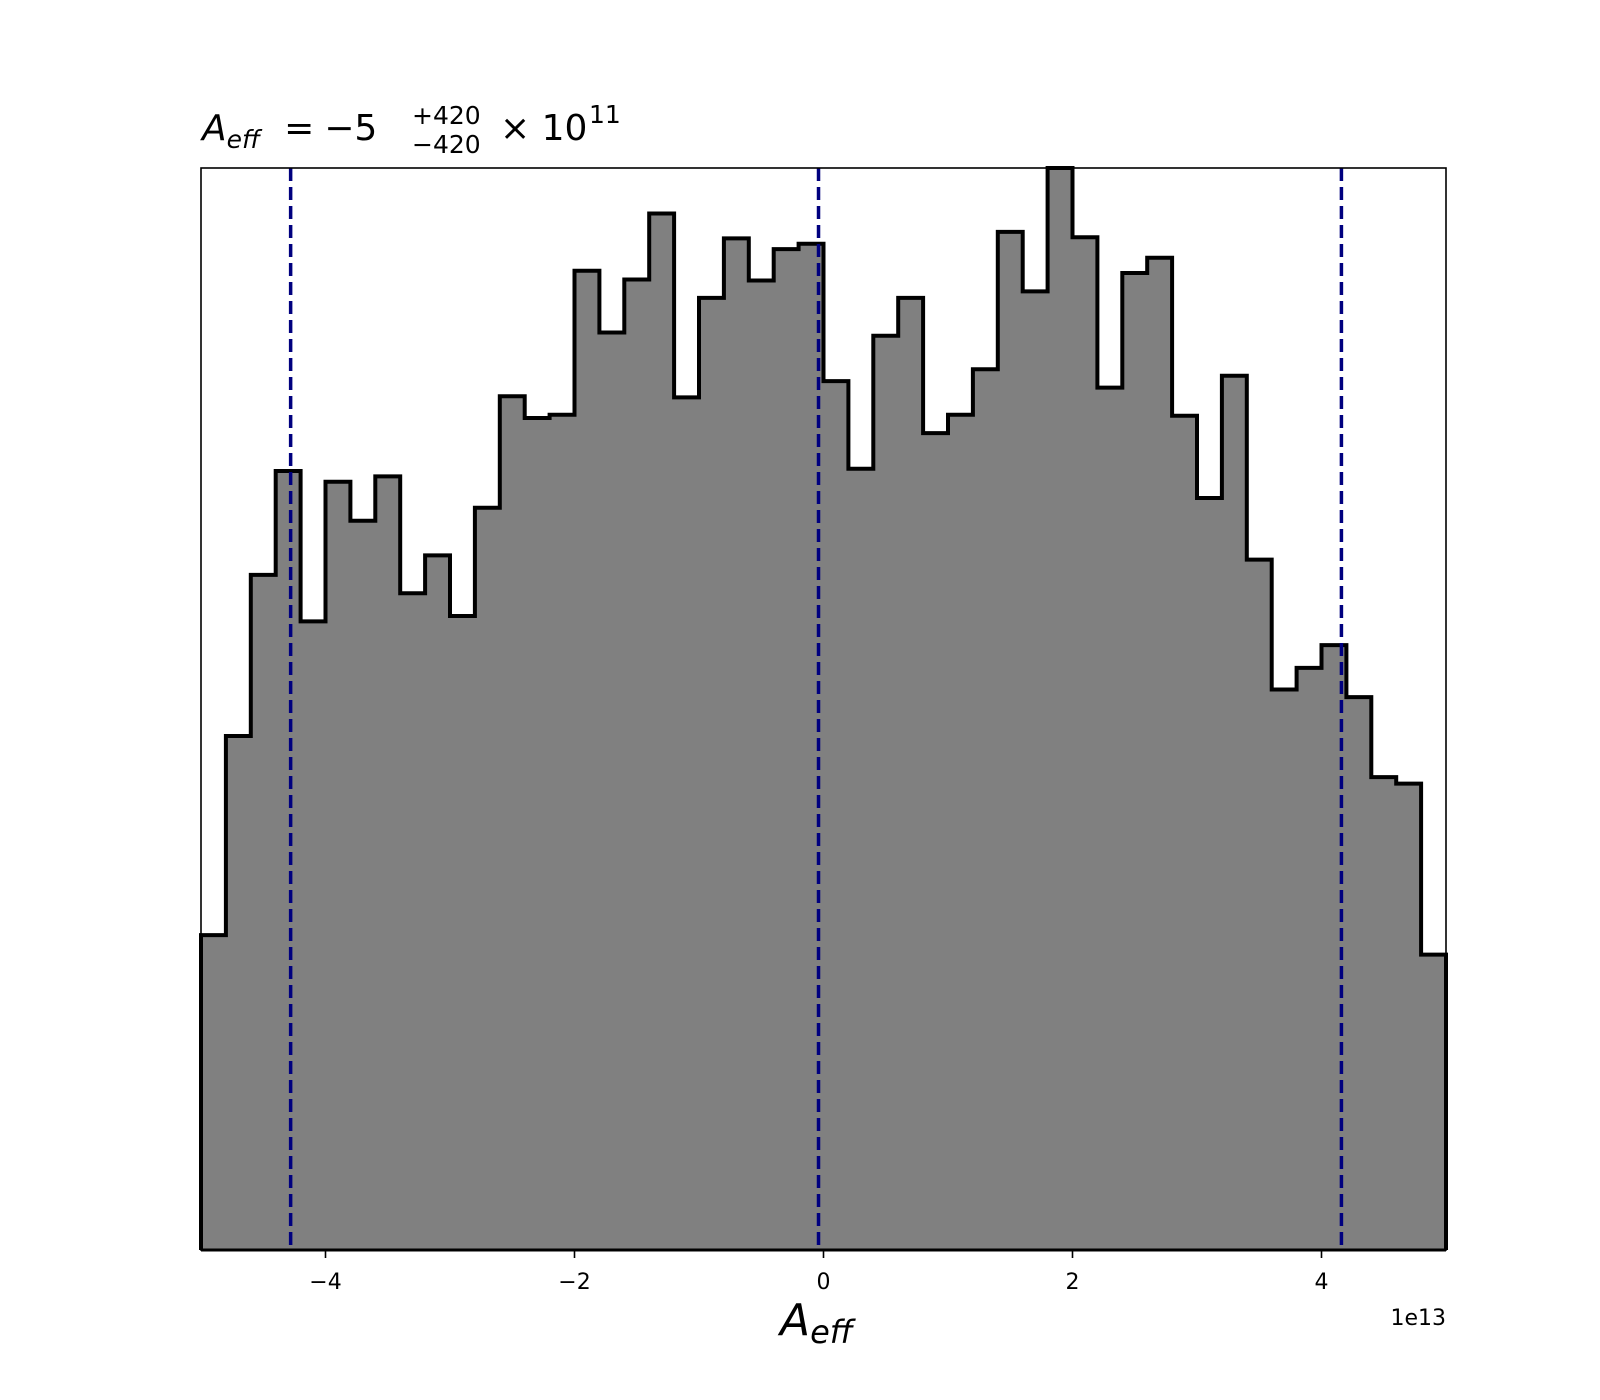 The width and height of the screenshot is (1600, 1400). Describe the element at coordinates (446, 144) in the screenshot. I see `title-lower-error: −420` at that location.